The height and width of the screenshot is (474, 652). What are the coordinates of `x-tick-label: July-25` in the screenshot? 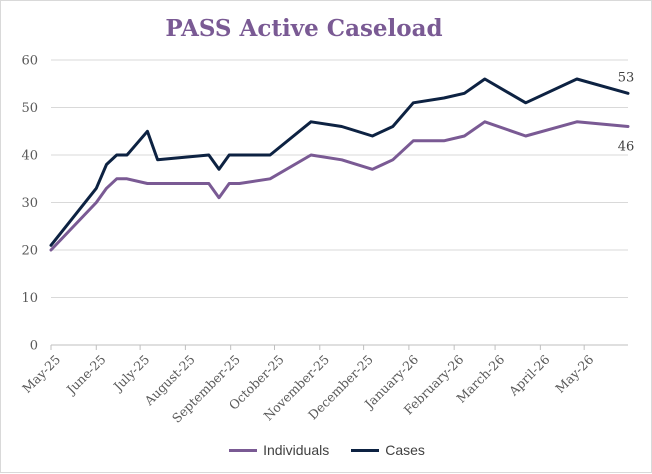 It's located at (130, 373).